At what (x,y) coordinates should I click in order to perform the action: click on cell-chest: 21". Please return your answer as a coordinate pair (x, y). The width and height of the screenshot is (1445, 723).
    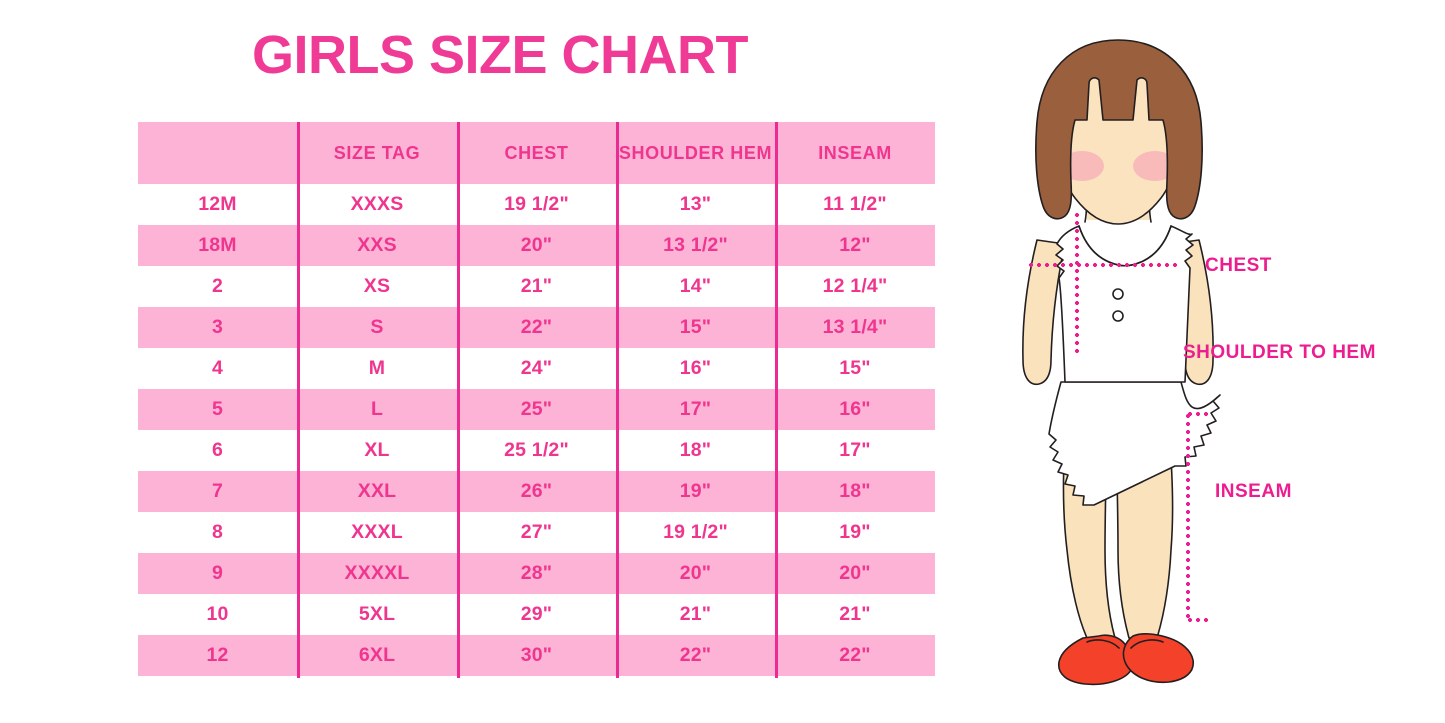
    Looking at the image, I should click on (536, 286).